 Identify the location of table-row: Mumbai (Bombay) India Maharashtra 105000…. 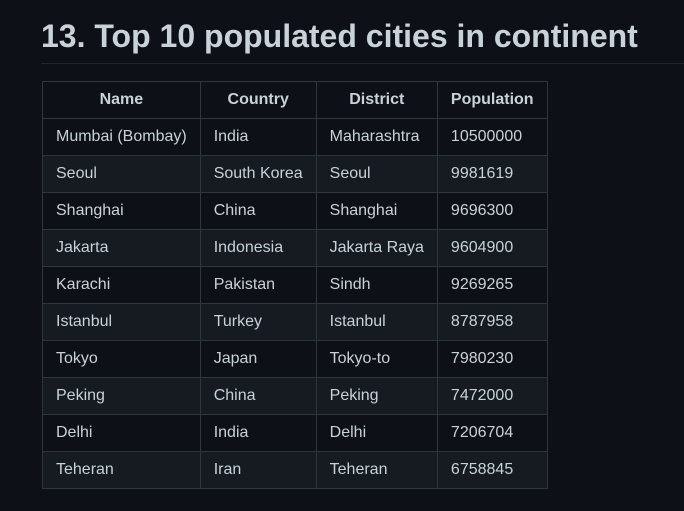
(295, 137).